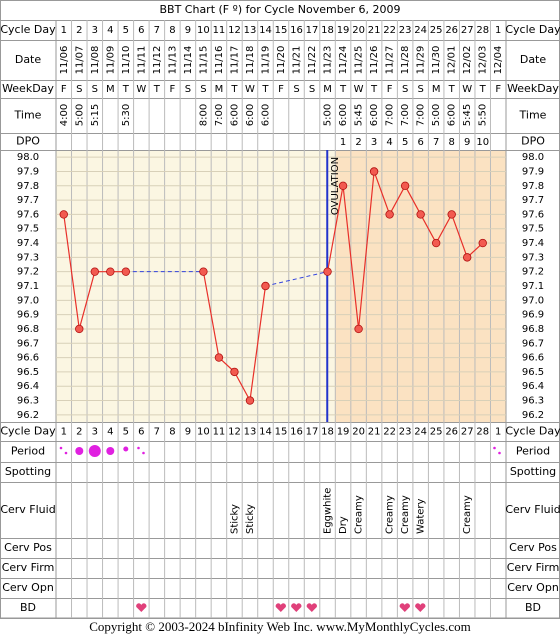 The width and height of the screenshot is (560, 641). I want to click on y-tick-label: 97.9, so click(533, 171).